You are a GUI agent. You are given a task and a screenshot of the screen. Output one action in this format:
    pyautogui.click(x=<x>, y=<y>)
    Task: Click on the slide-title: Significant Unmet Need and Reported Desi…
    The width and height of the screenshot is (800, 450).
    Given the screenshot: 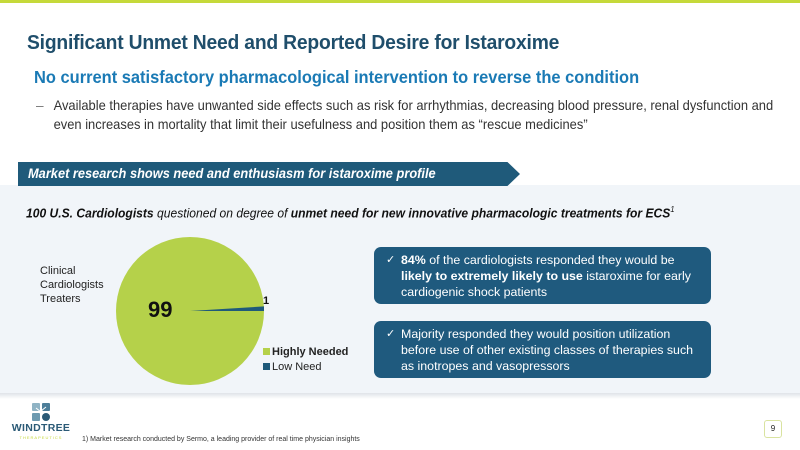 What is the action you would take?
    pyautogui.click(x=293, y=42)
    